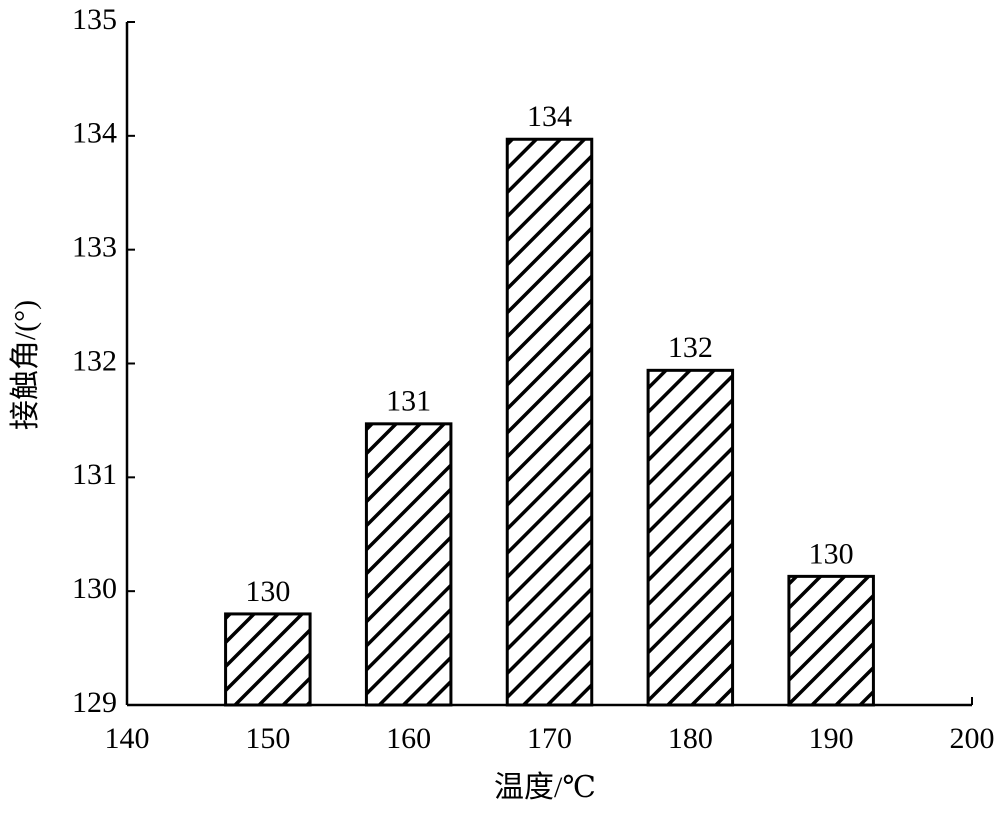 The image size is (1000, 816). What do you see at coordinates (94, 360) in the screenshot?
I see `y-tick-label: 132` at bounding box center [94, 360].